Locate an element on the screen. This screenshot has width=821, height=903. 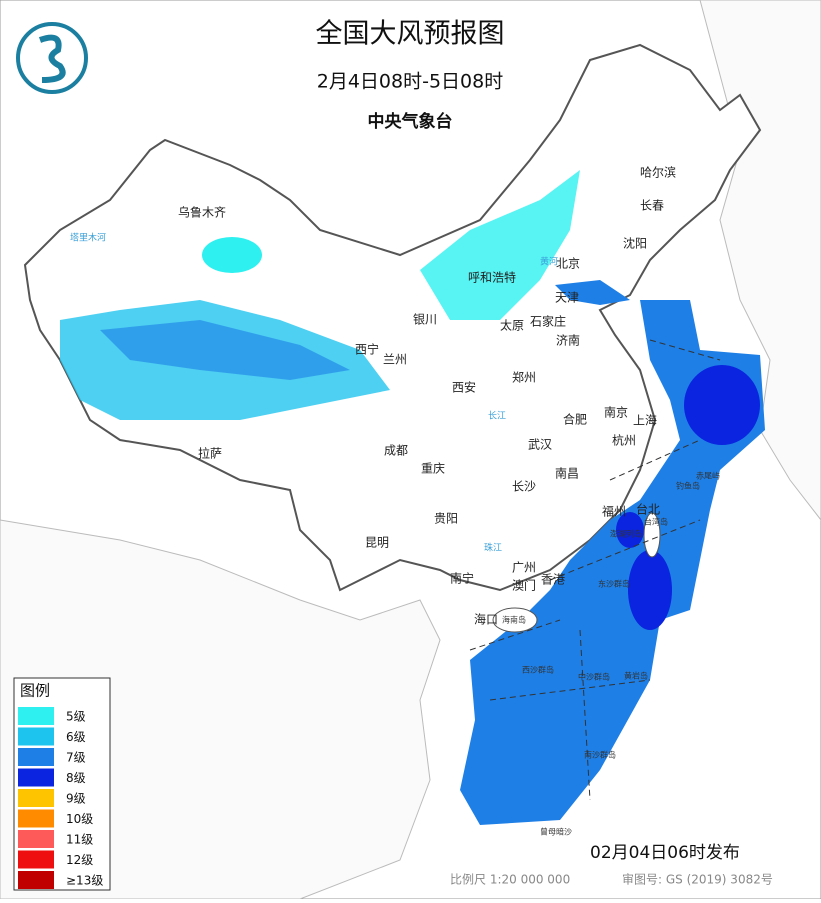
city: 西安 is located at coordinates (464, 387).